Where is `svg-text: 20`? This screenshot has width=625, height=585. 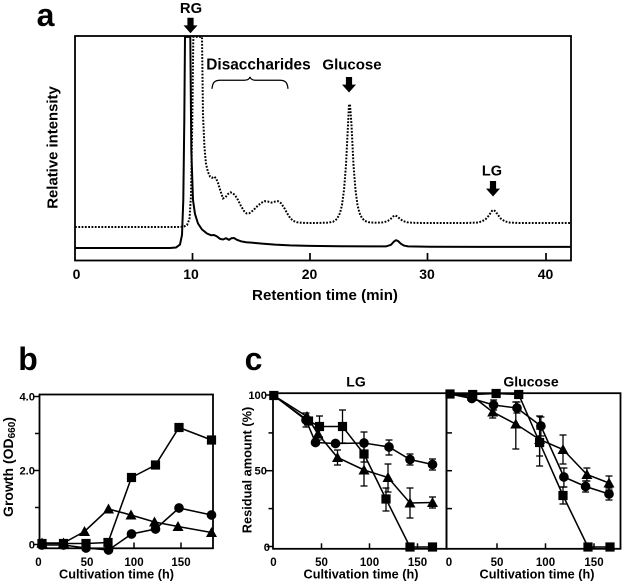 svg-text: 20 is located at coordinates (310, 274).